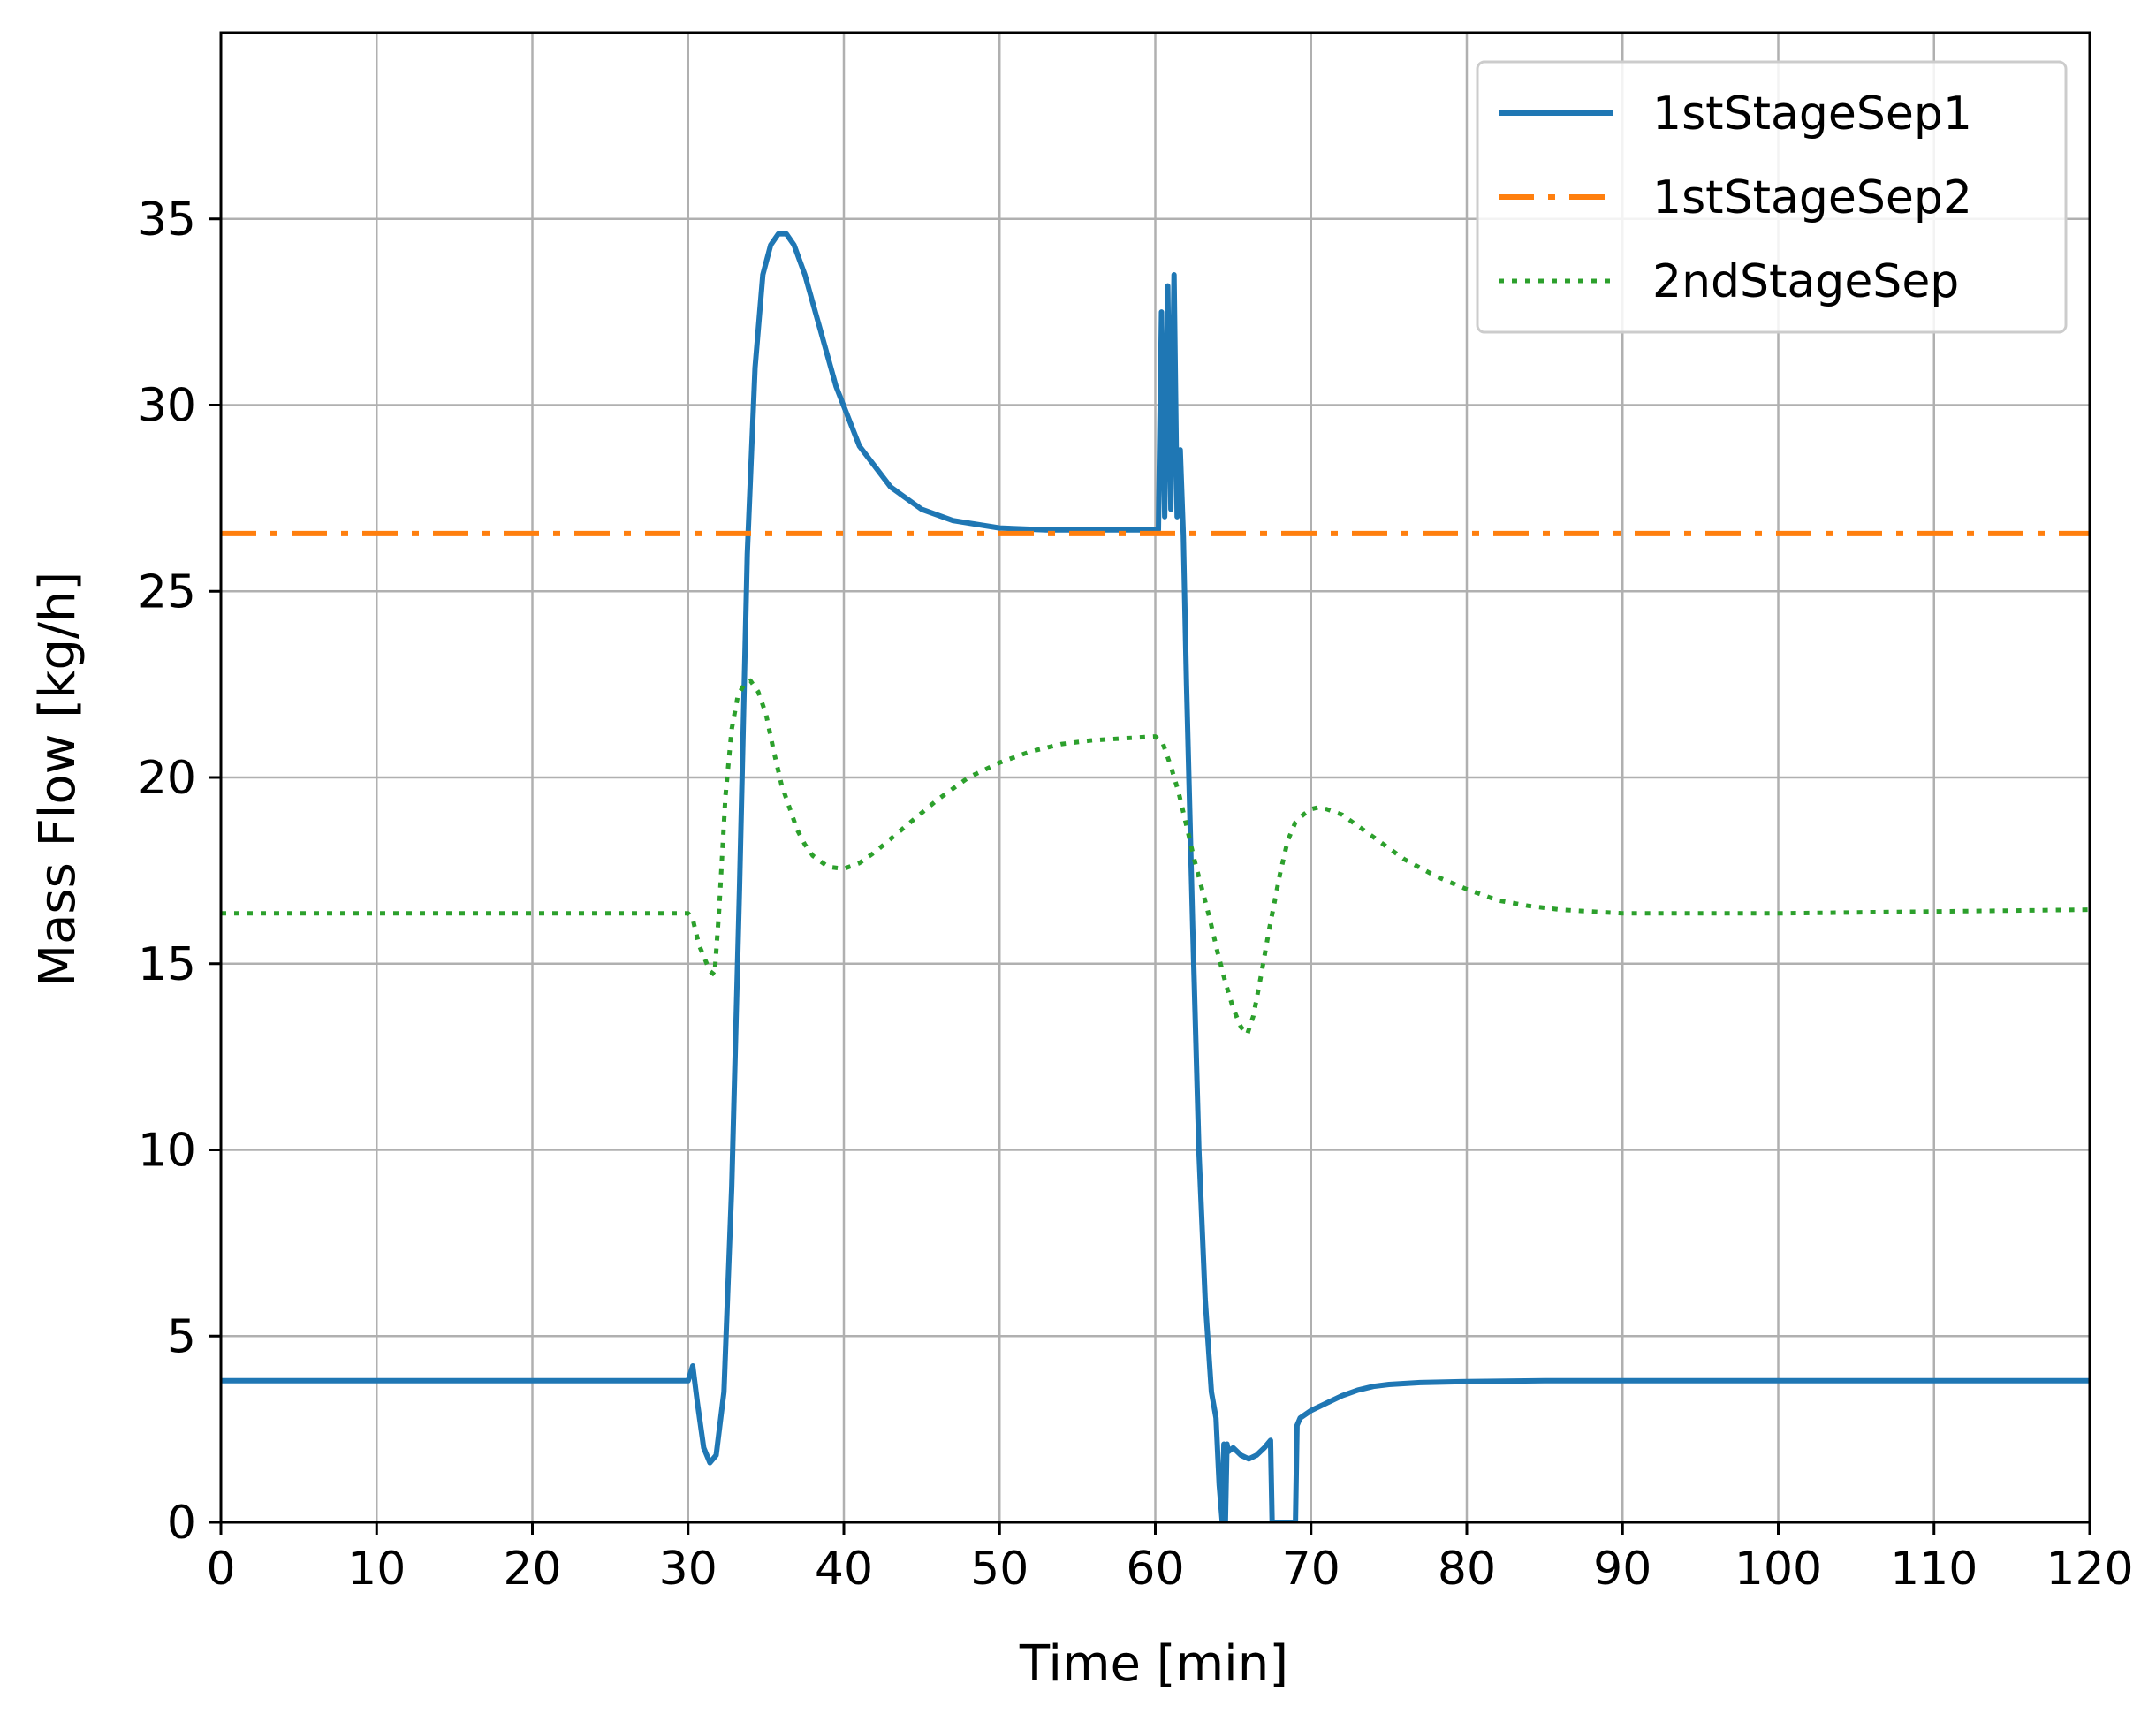 The width and height of the screenshot is (2156, 1714). What do you see at coordinates (532, 1569) in the screenshot?
I see `x-tick-label: 20` at bounding box center [532, 1569].